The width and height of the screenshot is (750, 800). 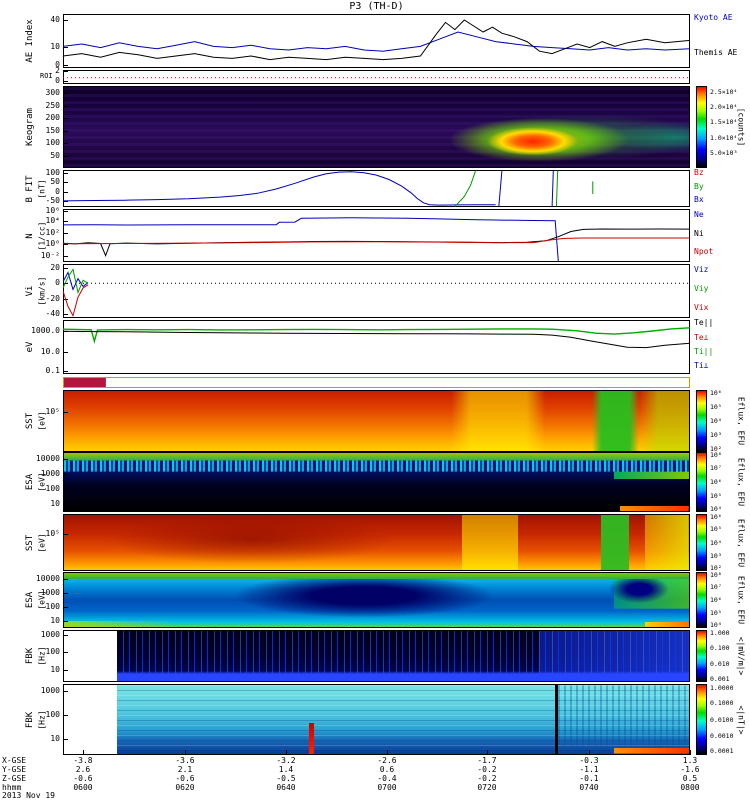 I want to click on chart-bfit, so click(x=328, y=188).